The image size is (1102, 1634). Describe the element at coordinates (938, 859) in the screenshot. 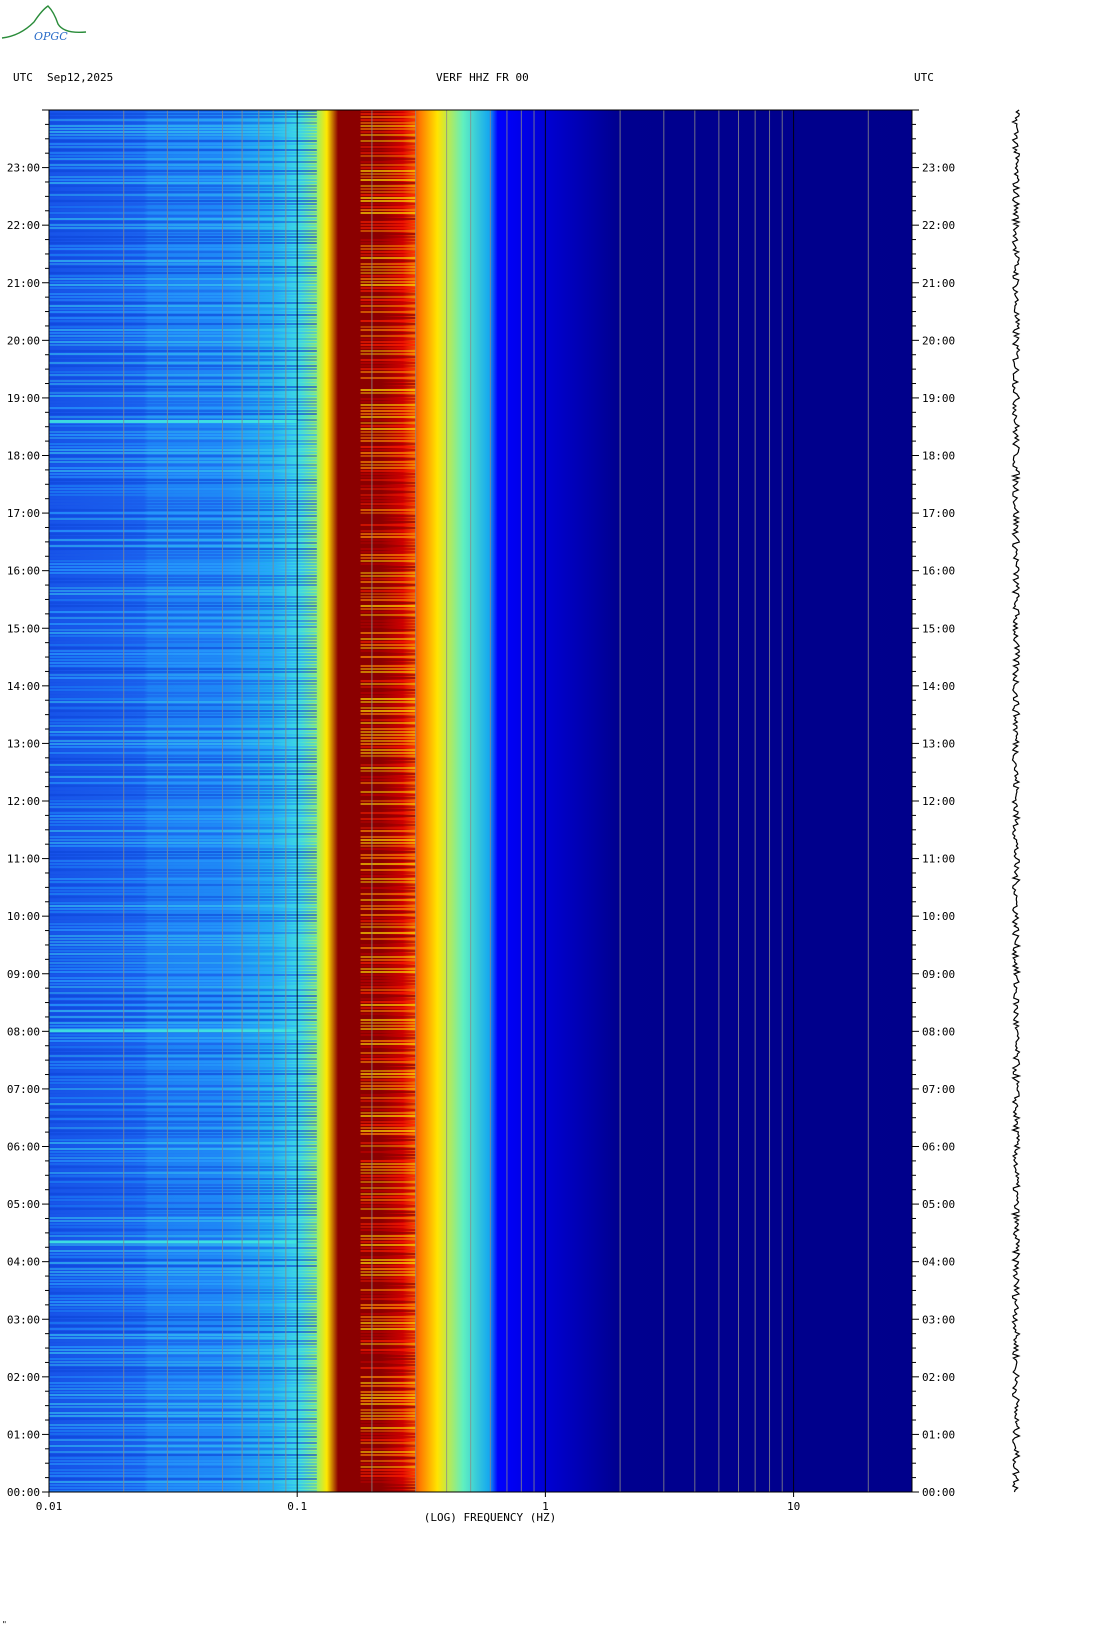

I see `right-time-label: 11:00` at that location.